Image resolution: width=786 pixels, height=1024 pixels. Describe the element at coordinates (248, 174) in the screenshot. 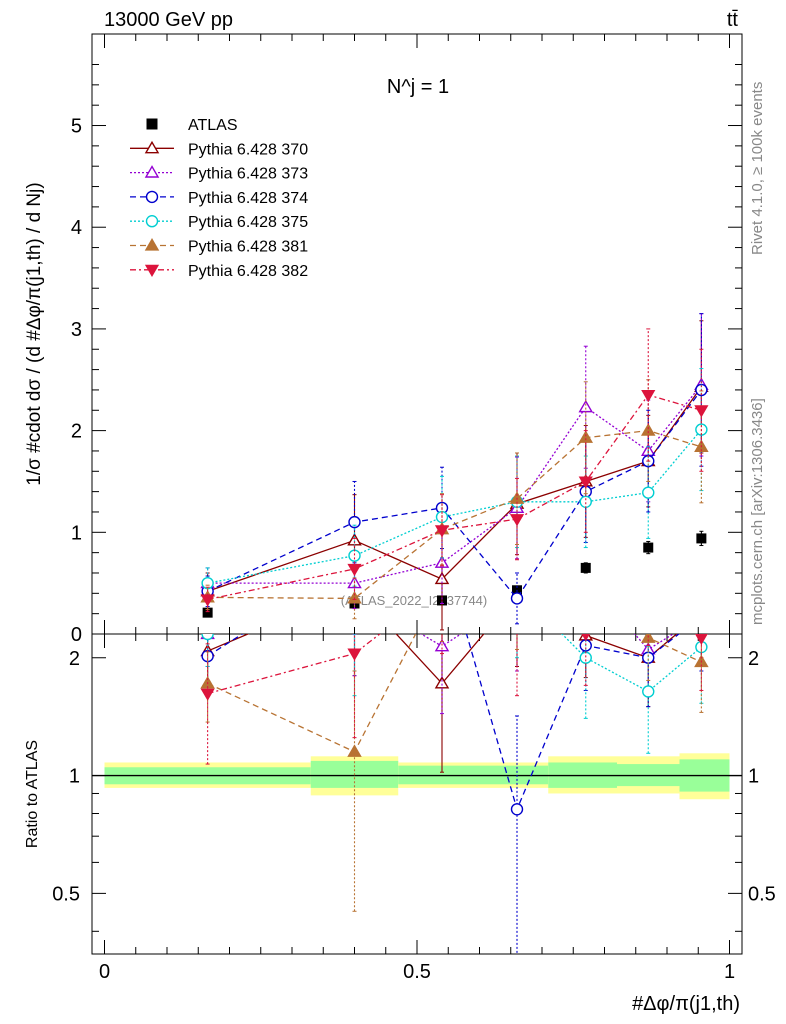

I see `legend-label: Pythia 6.428 373` at that location.